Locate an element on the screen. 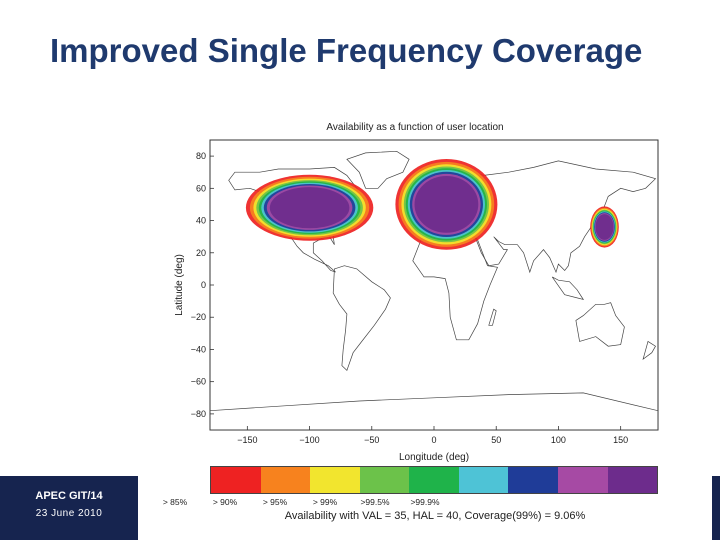  legend-label: > 85% is located at coordinates (175, 502).